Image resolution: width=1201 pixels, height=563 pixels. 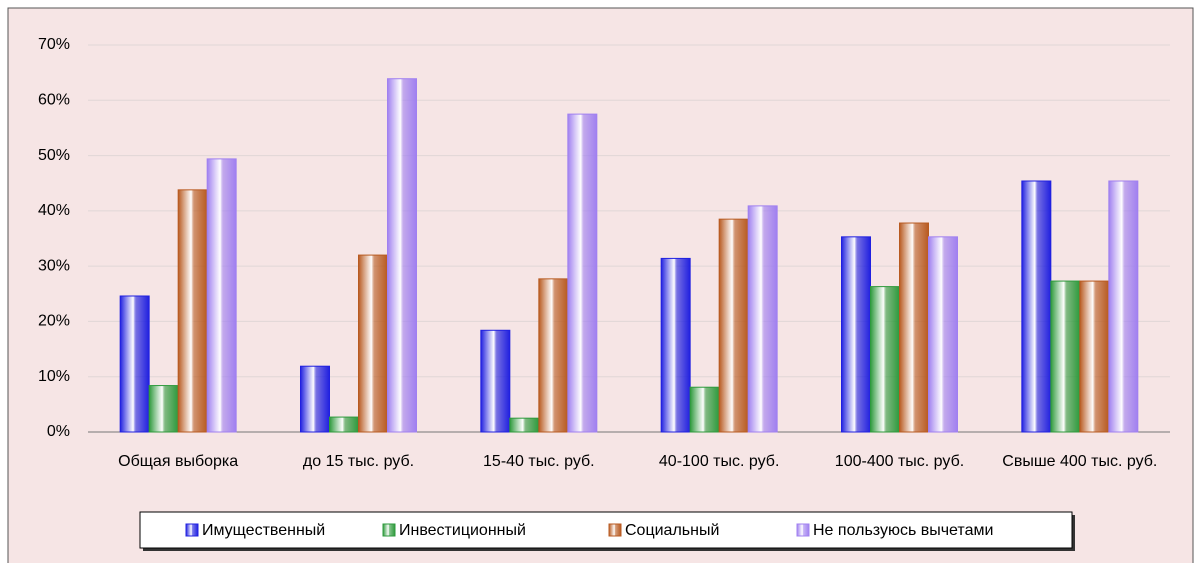 I want to click on x-tick-label: до 15 тыс. руб., so click(x=358, y=461).